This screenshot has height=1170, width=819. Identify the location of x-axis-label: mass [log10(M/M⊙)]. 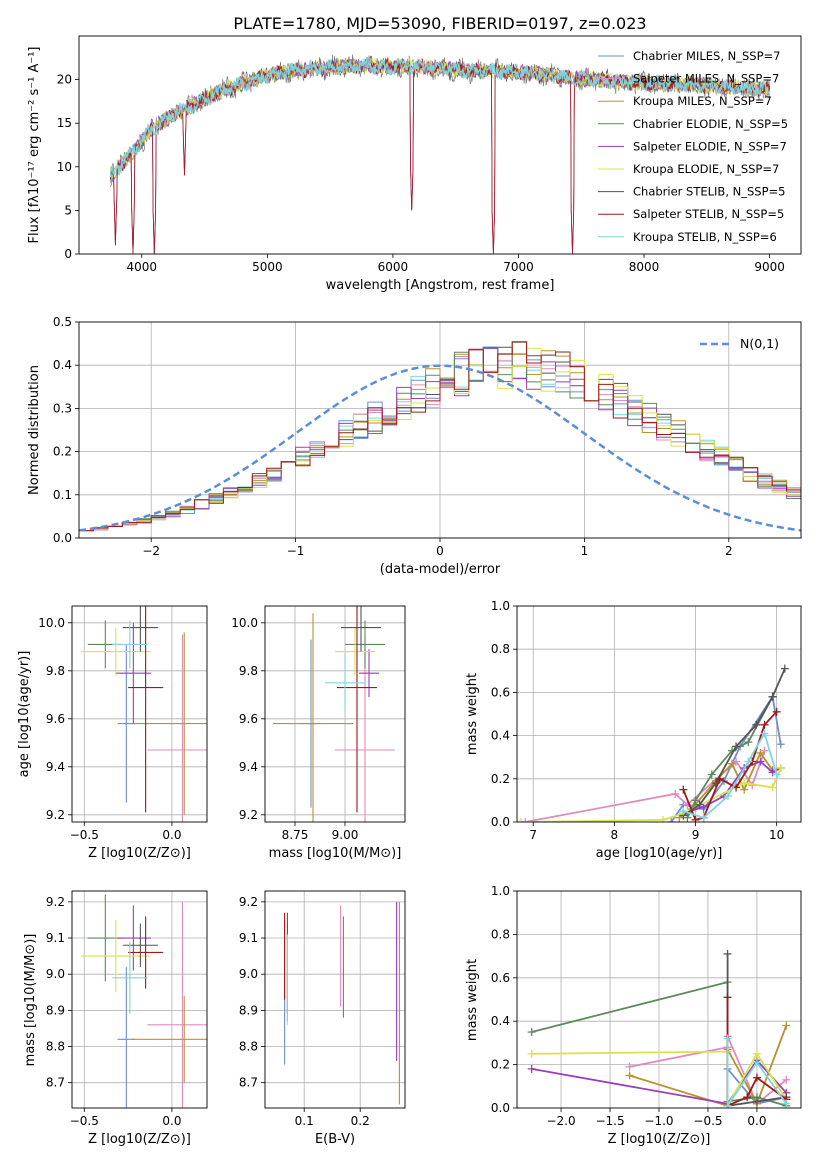
(335, 853).